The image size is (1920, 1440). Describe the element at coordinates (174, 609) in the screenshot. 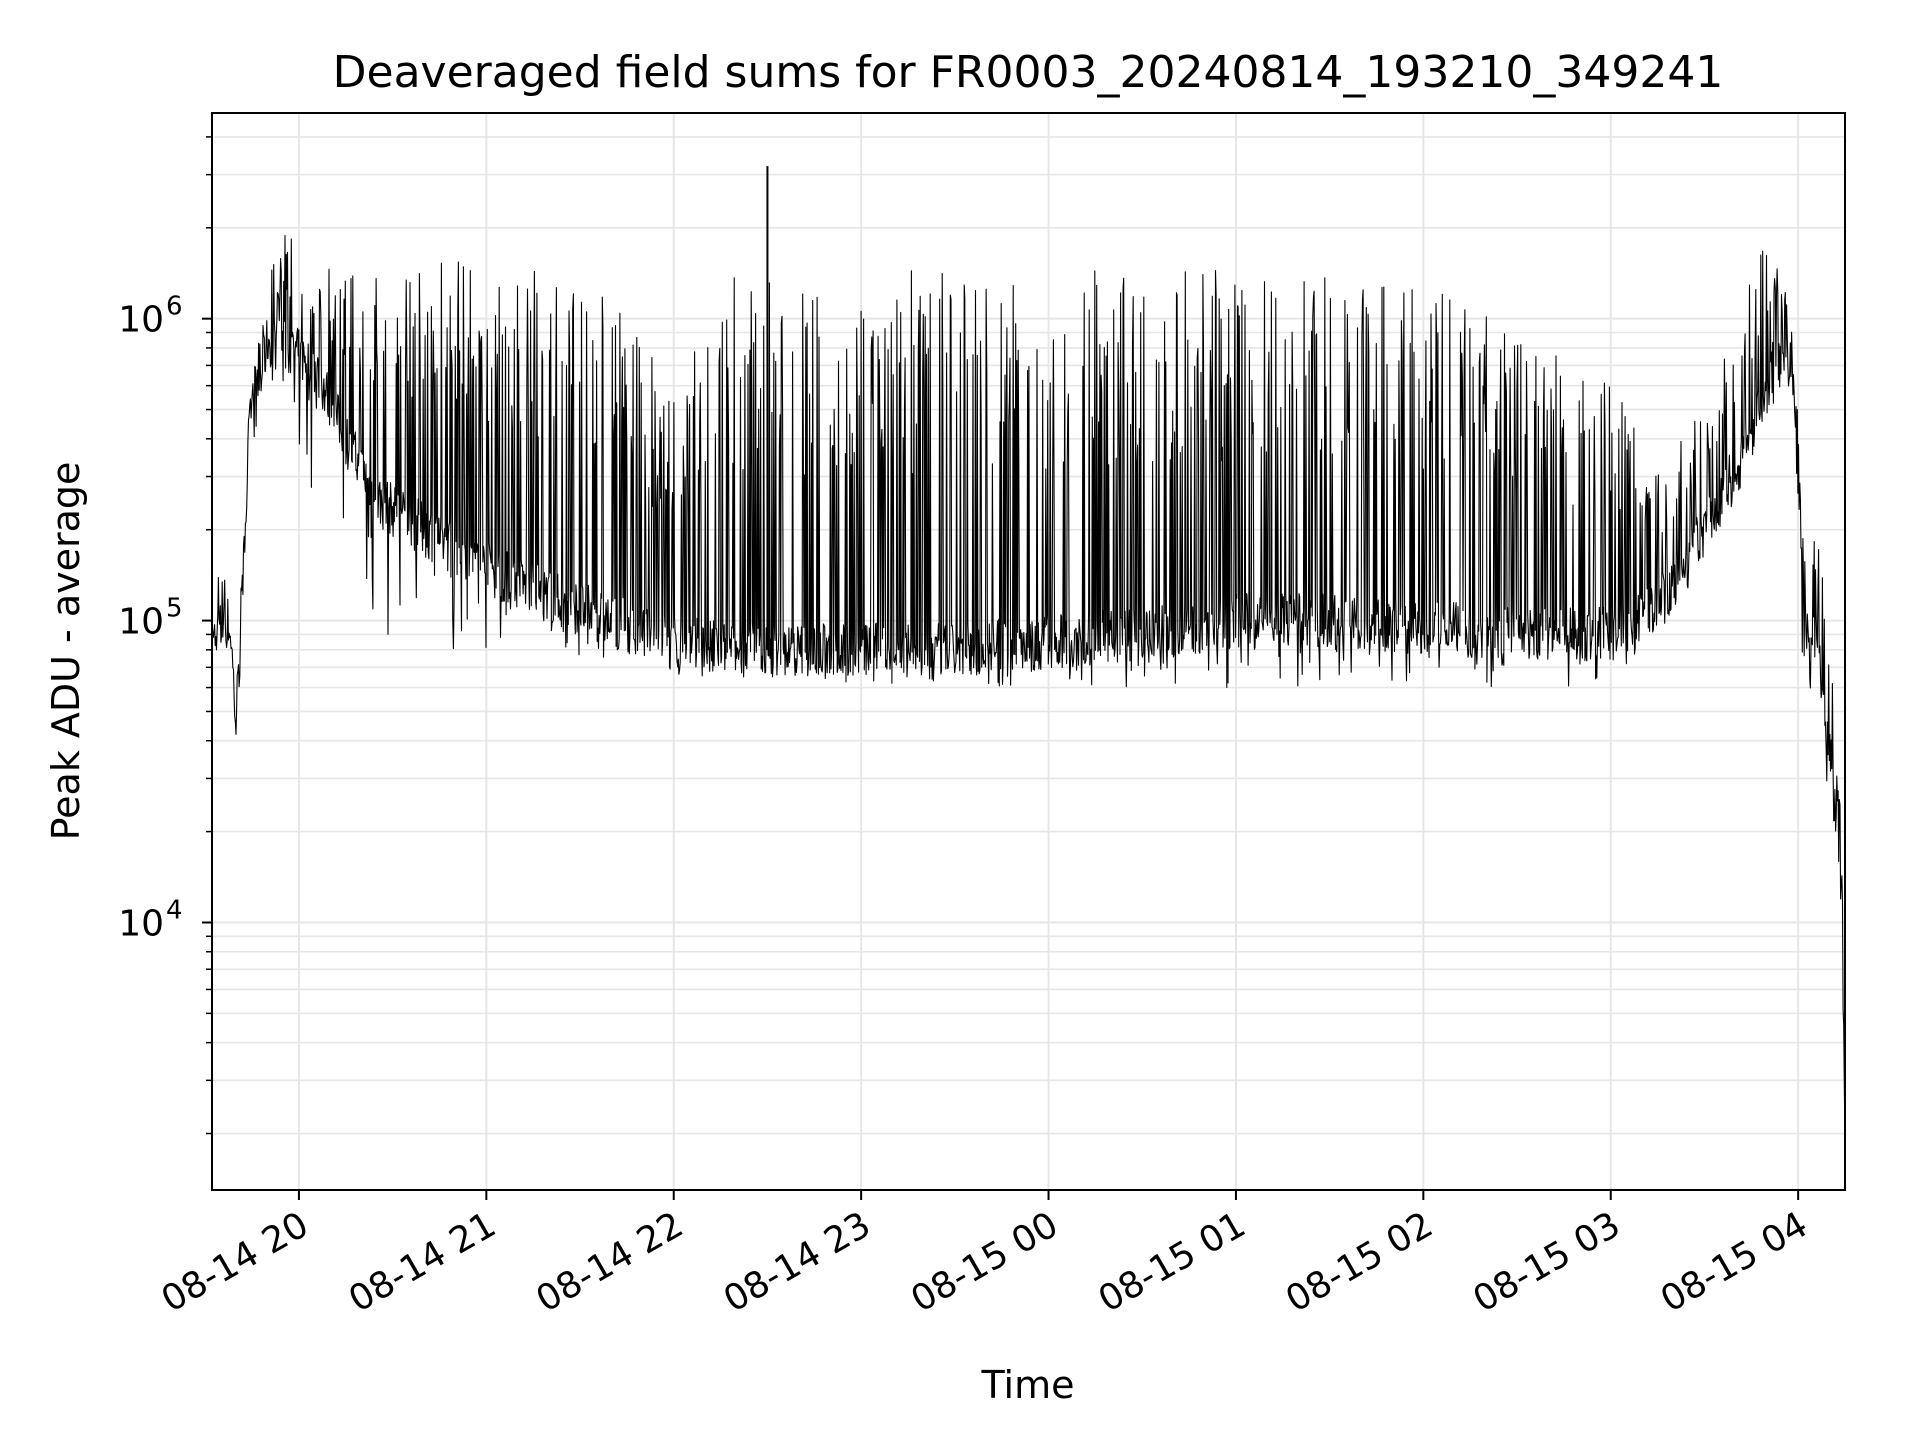

I see `y-tick-exponent: 5` at that location.